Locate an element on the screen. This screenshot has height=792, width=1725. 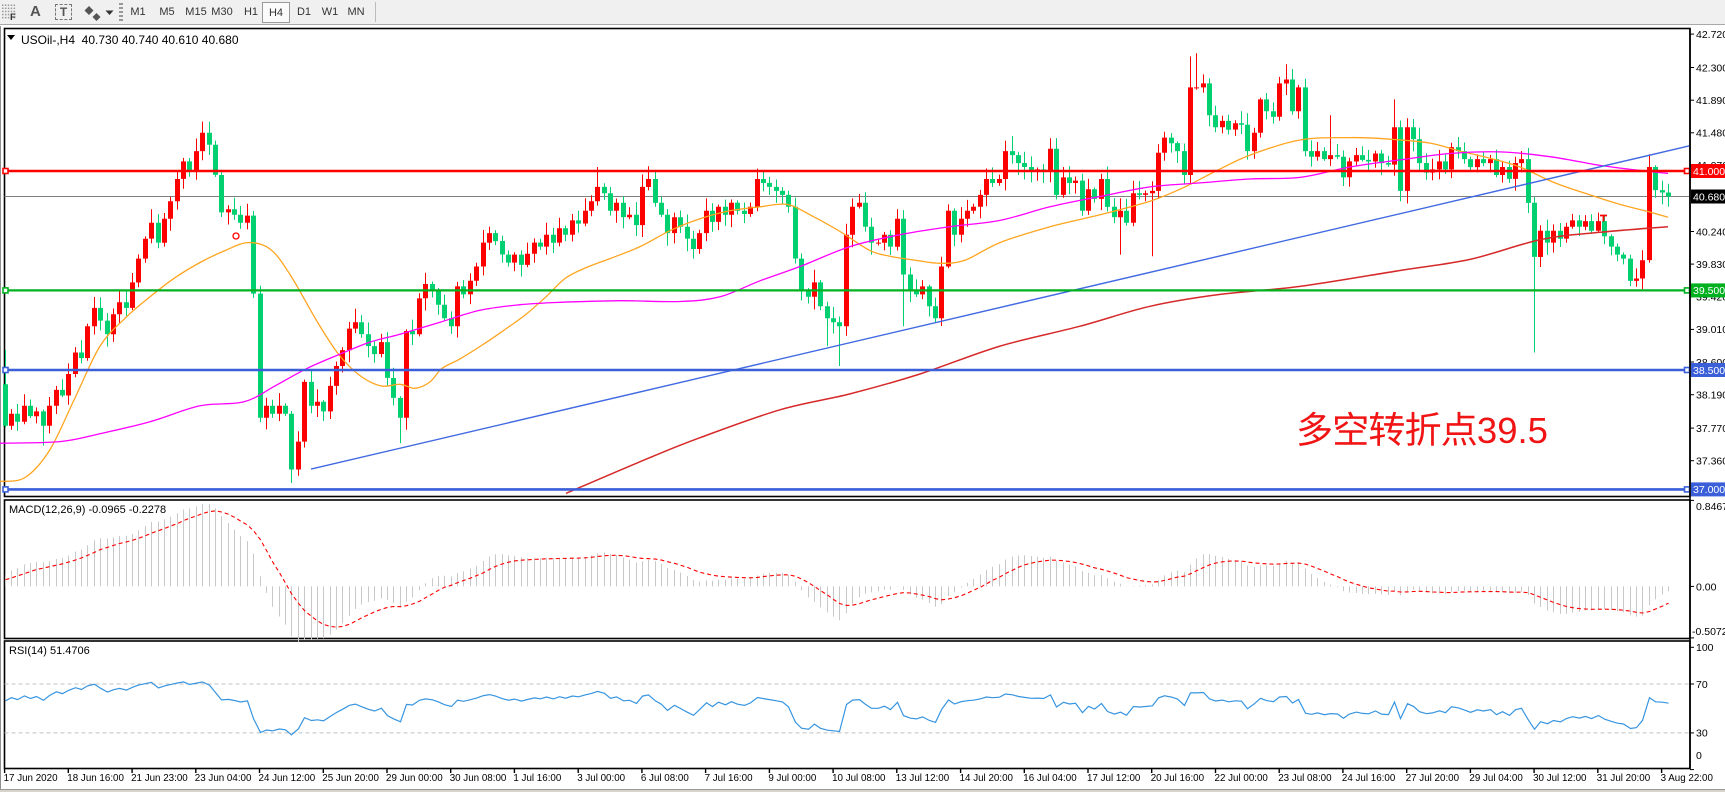
svg-text: 39.830 is located at coordinates (1710, 265).